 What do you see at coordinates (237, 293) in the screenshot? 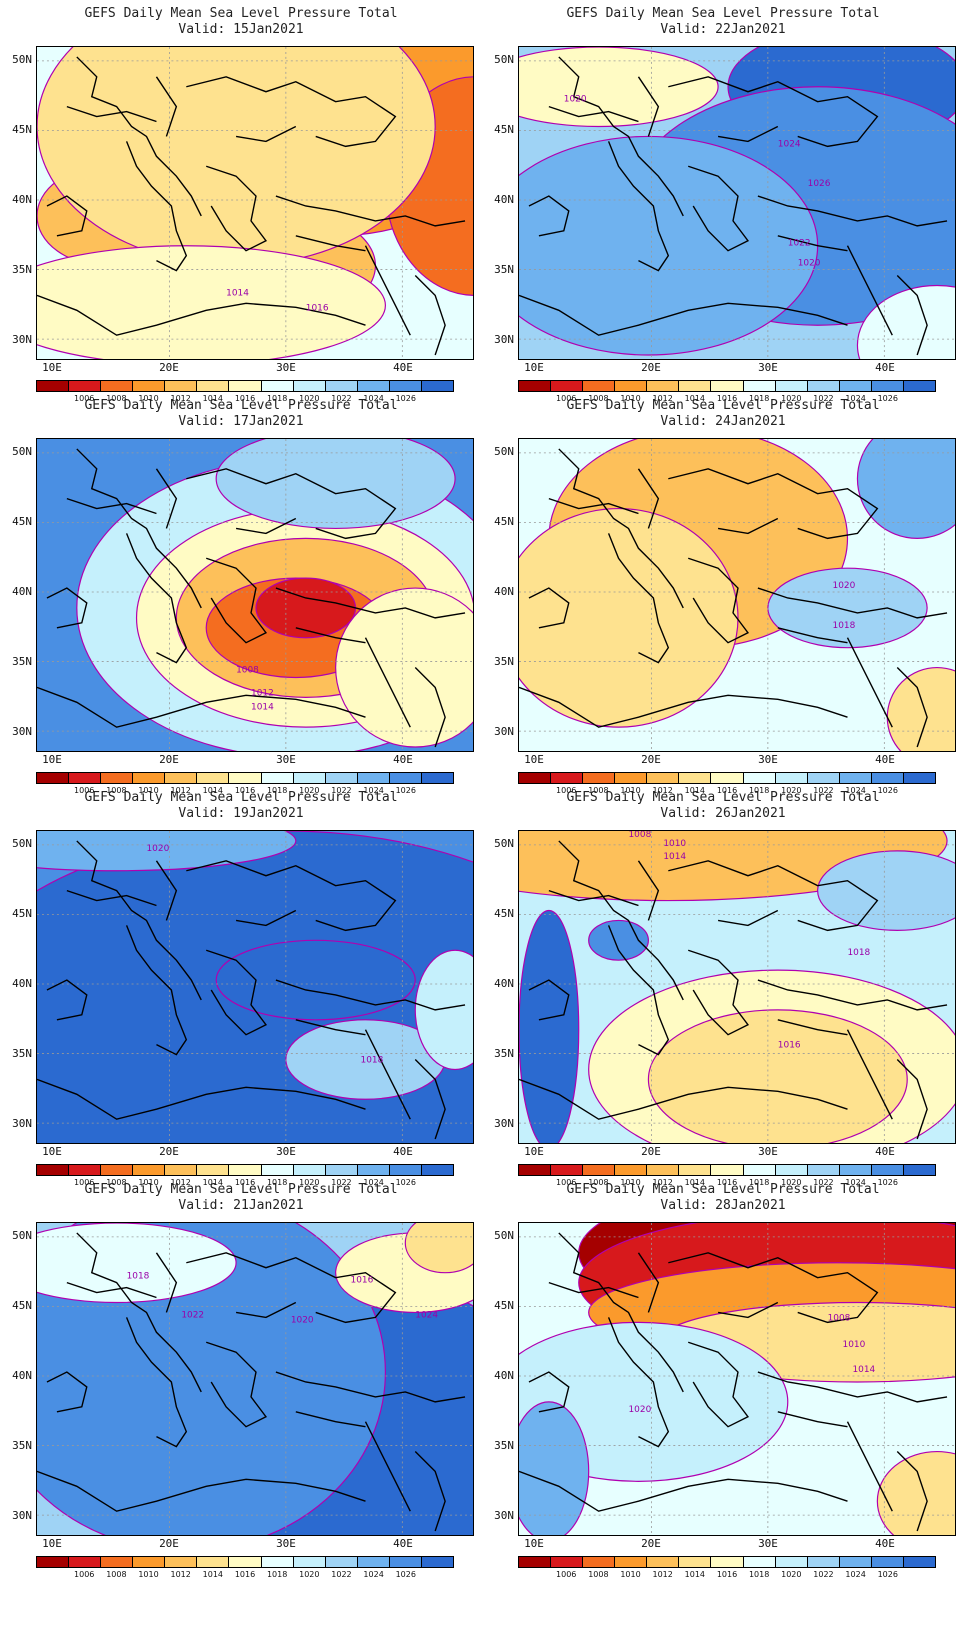
I see `isobar-label: 1014` at bounding box center [237, 293].